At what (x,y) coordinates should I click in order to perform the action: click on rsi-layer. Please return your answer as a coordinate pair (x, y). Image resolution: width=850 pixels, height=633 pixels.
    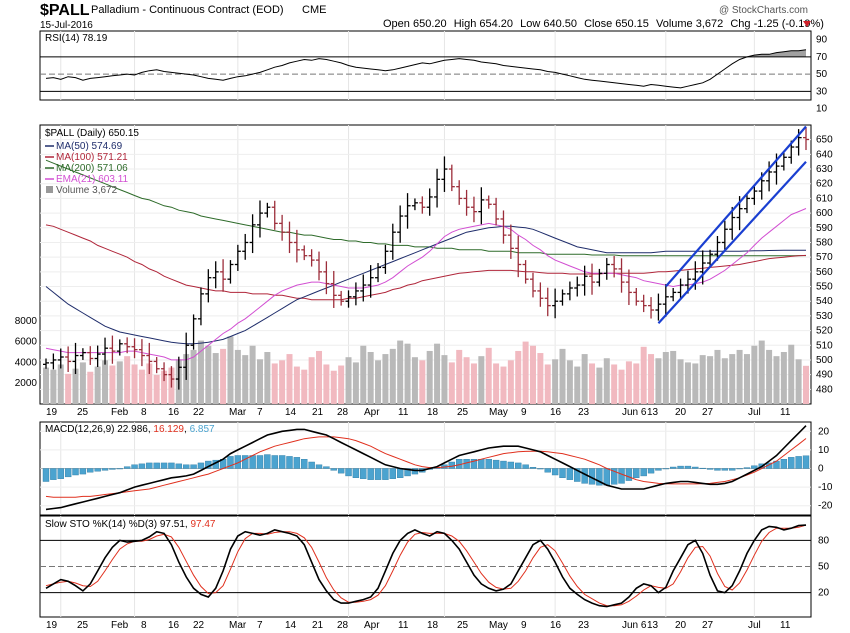
    Looking at the image, I should click on (425, 70).